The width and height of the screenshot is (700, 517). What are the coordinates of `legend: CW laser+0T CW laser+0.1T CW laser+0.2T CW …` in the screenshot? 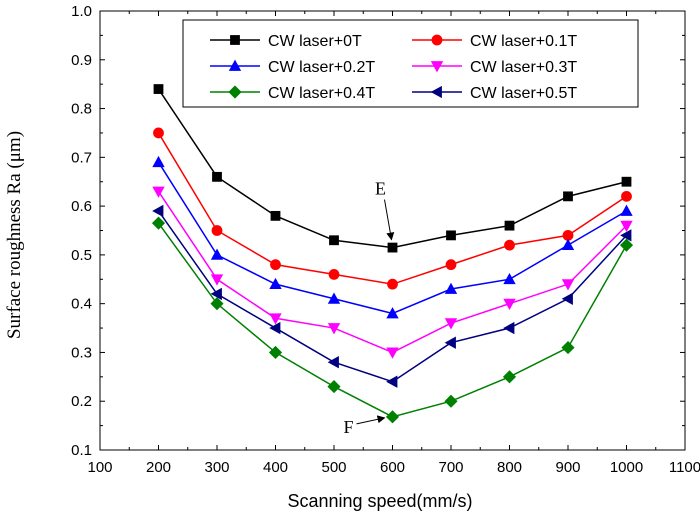 It's located at (410, 63).